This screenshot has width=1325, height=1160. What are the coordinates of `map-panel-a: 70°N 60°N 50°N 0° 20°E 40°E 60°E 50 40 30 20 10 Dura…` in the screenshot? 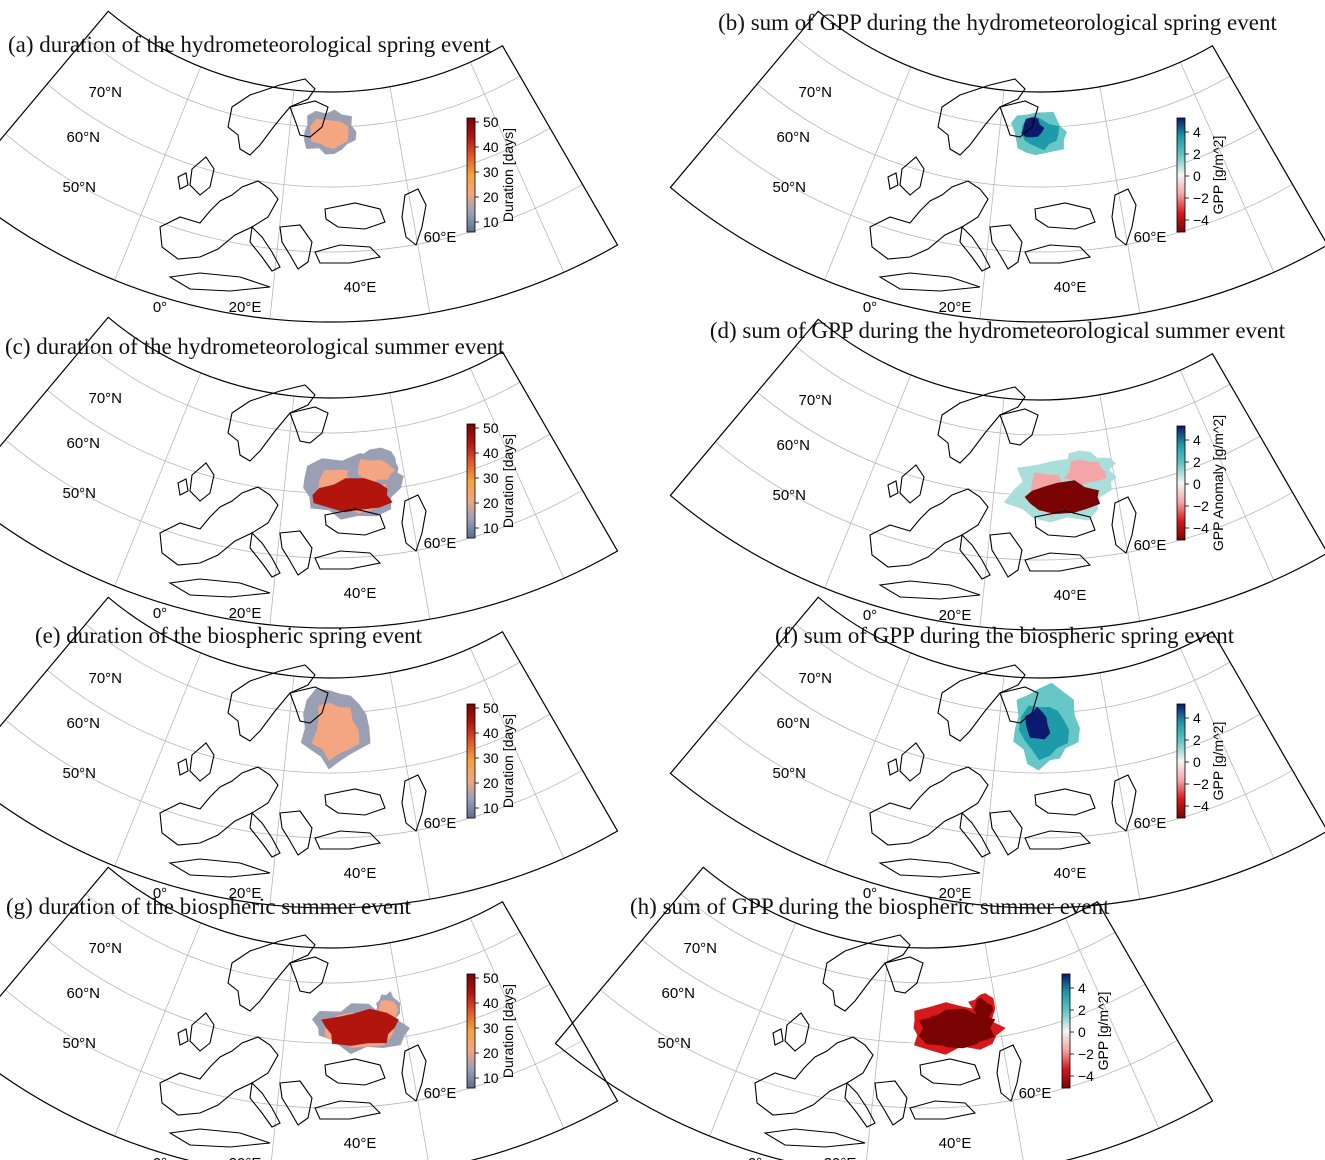 It's located at (309, 166).